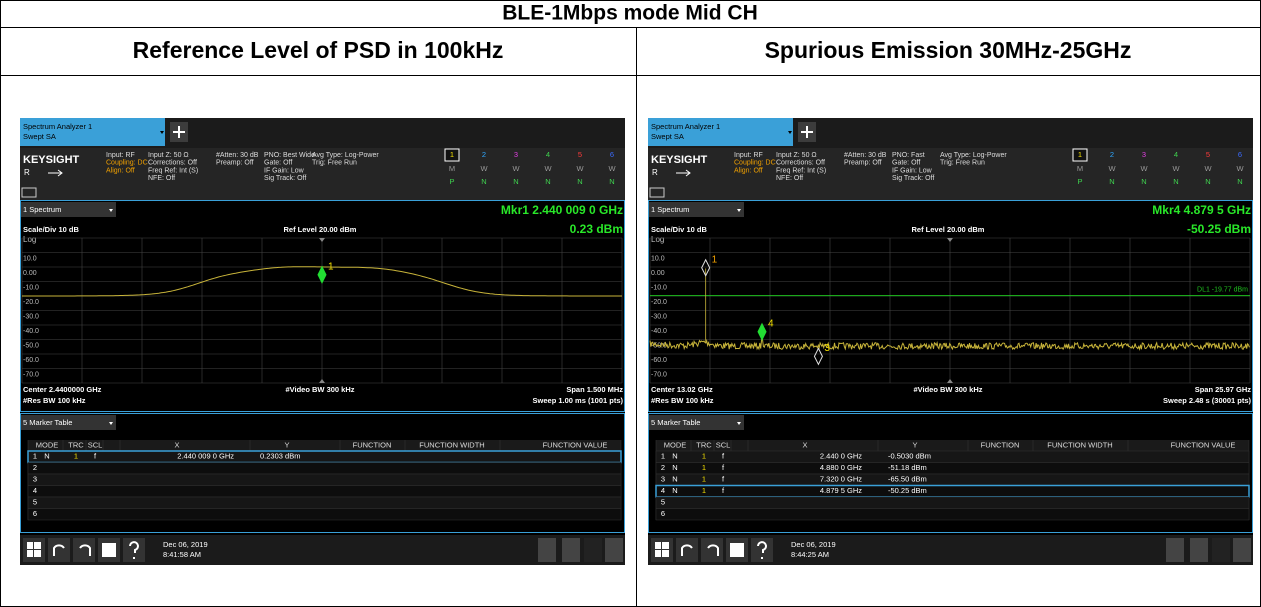 This screenshot has width=1261, height=607. I want to click on y-axis-label: 10.0, so click(658, 258).